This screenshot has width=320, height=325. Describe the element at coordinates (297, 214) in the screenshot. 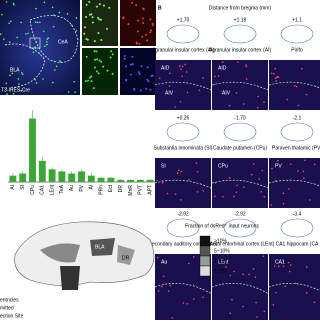

I see `bregma: -3.4` at that location.